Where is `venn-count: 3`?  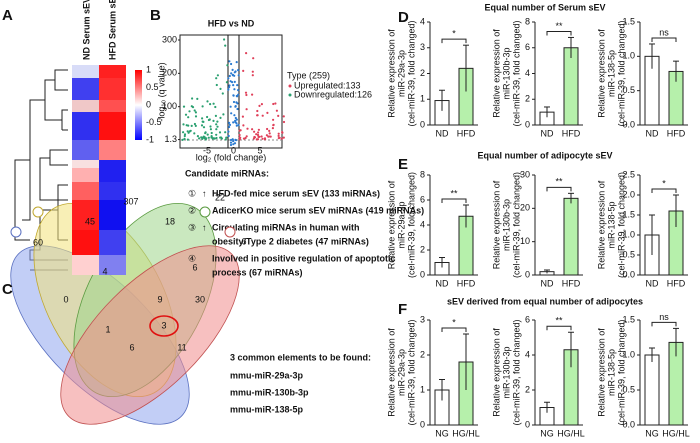 venn-count: 3 is located at coordinates (163, 325).